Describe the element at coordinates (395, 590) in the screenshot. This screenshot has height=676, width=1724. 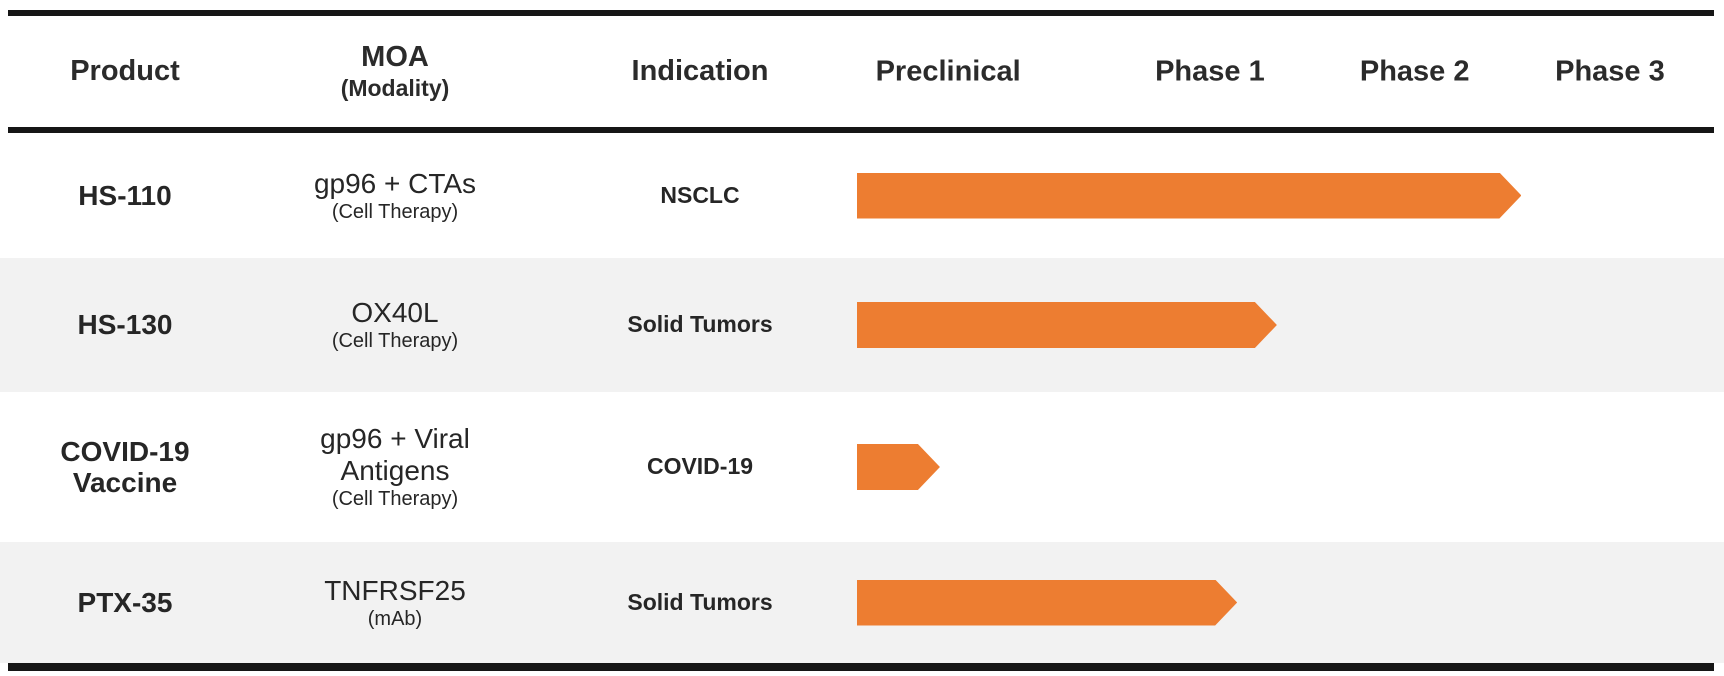
I see `moa-text: TNFRSF25` at that location.